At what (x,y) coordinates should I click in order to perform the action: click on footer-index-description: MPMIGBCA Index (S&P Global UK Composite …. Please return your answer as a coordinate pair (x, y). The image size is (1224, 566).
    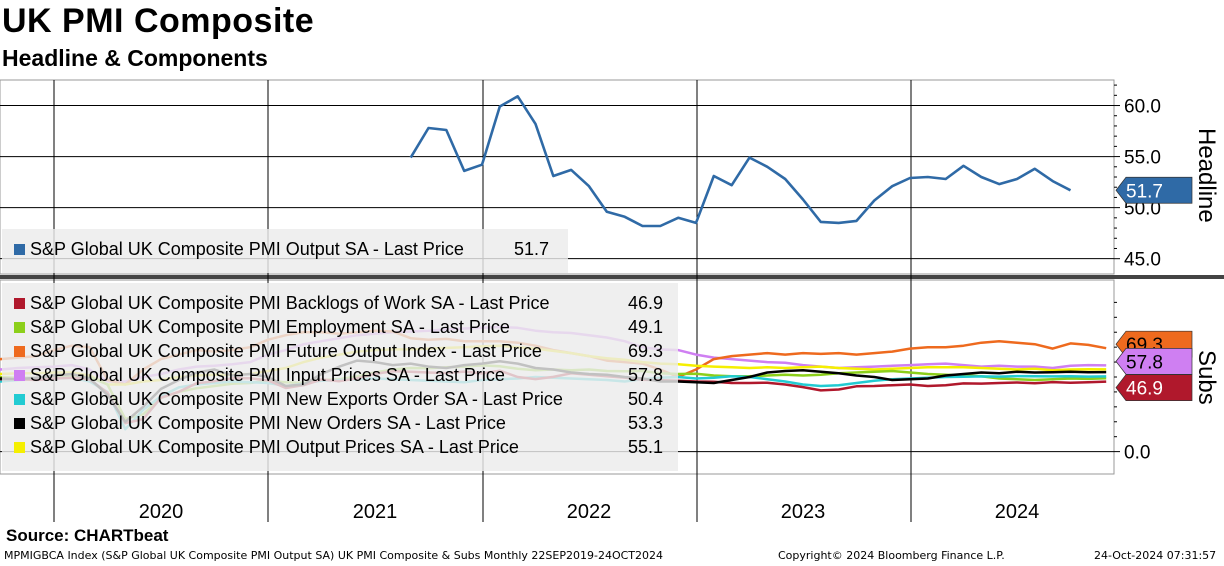
    Looking at the image, I should click on (334, 555).